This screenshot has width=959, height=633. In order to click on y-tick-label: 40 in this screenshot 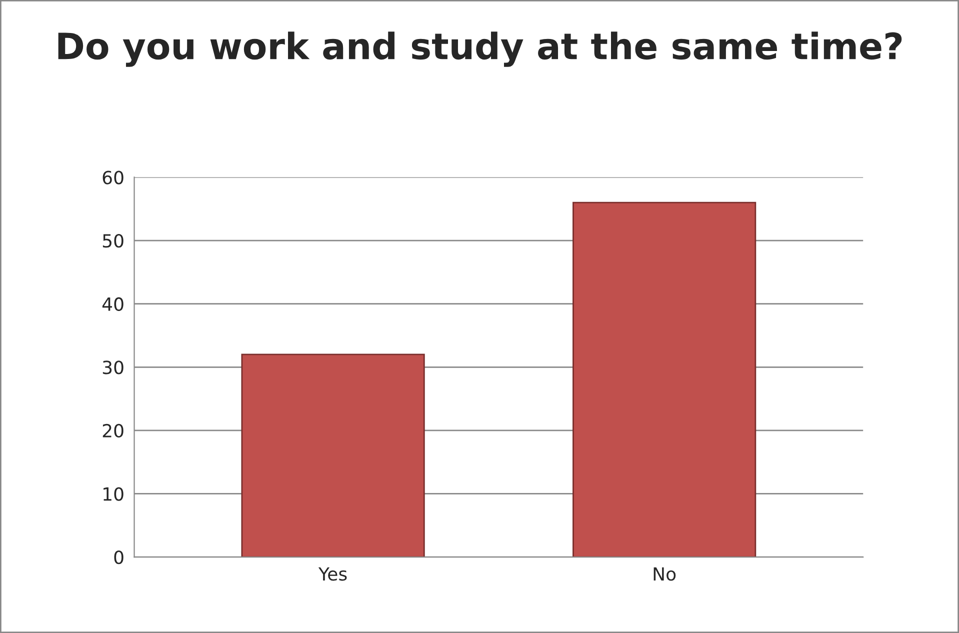, I will do `click(113, 304)`.